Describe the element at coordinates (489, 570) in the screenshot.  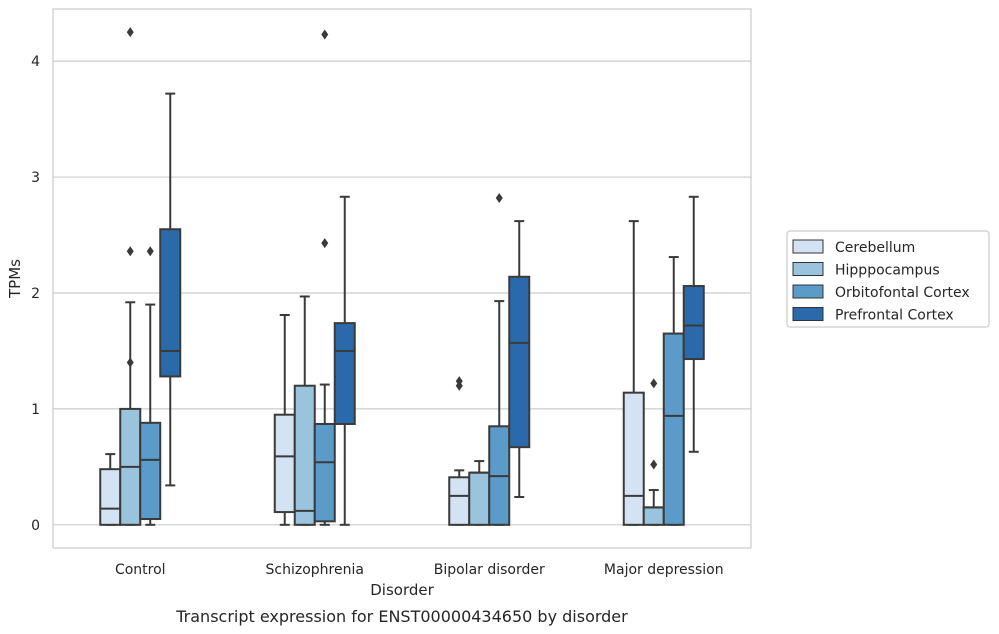
I see `x-tick-label: Bipolar disorder` at that location.